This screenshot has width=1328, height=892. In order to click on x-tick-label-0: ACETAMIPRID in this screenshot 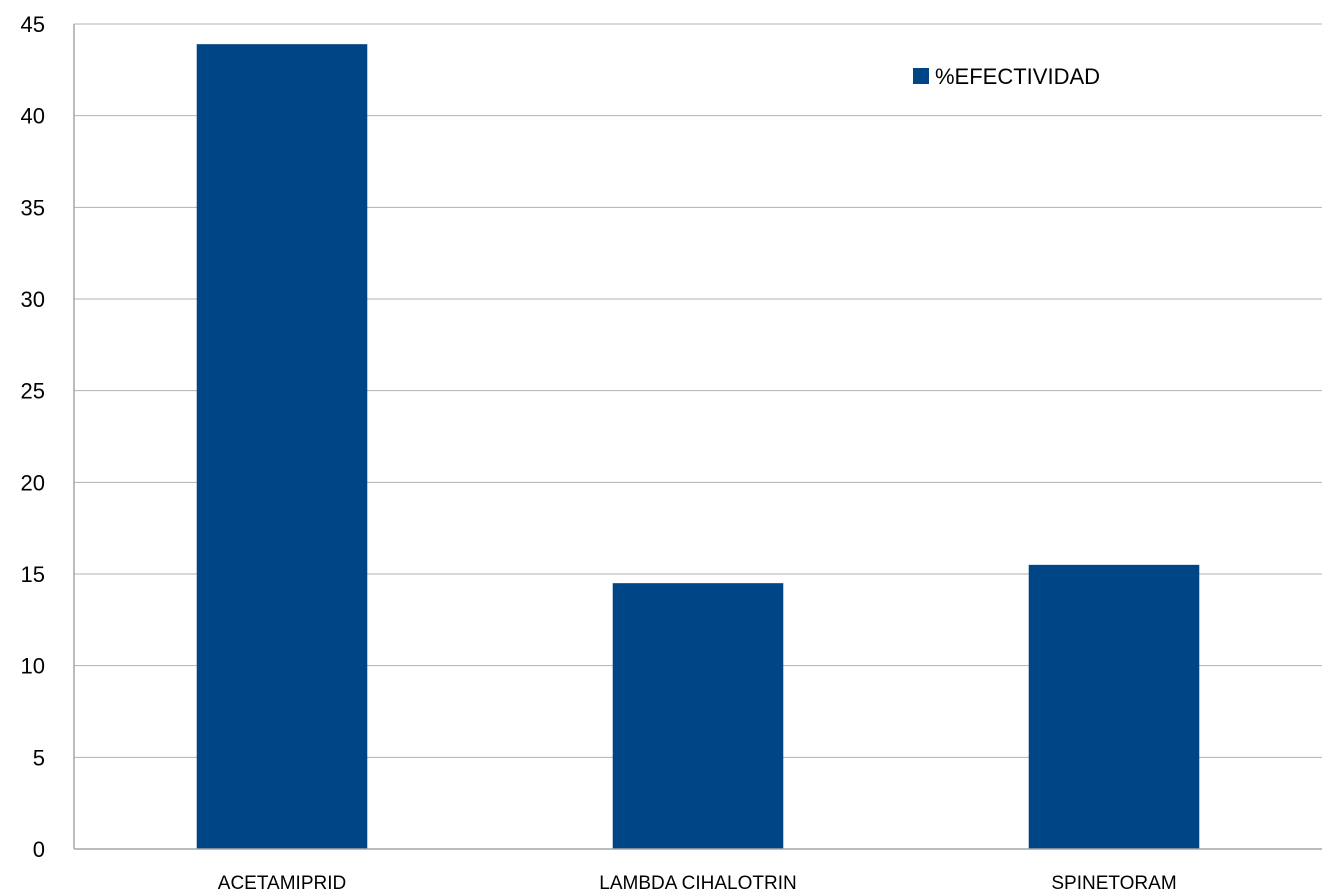, I will do `click(282, 882)`.